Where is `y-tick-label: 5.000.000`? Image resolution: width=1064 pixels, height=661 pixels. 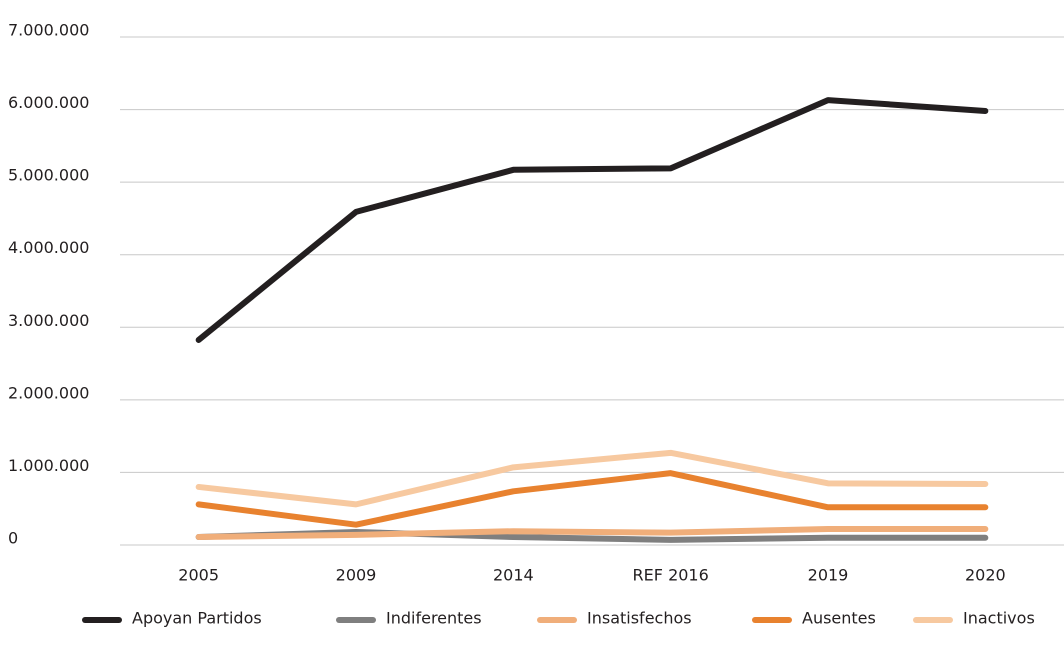 y-tick-label: 5.000.000 is located at coordinates (48, 175).